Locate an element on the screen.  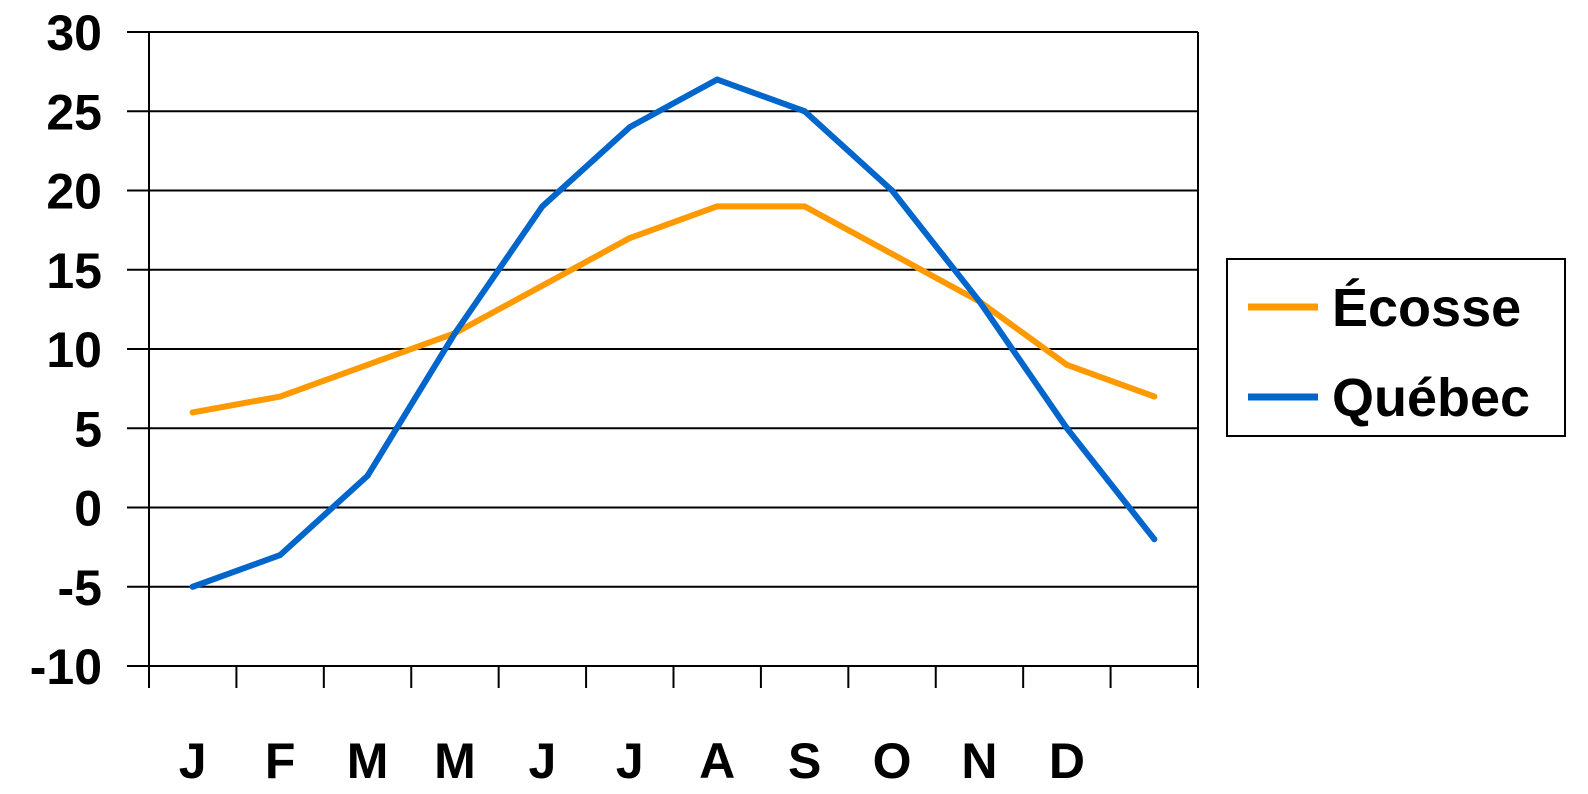
legend: Écosse Québec is located at coordinates (1396, 347).